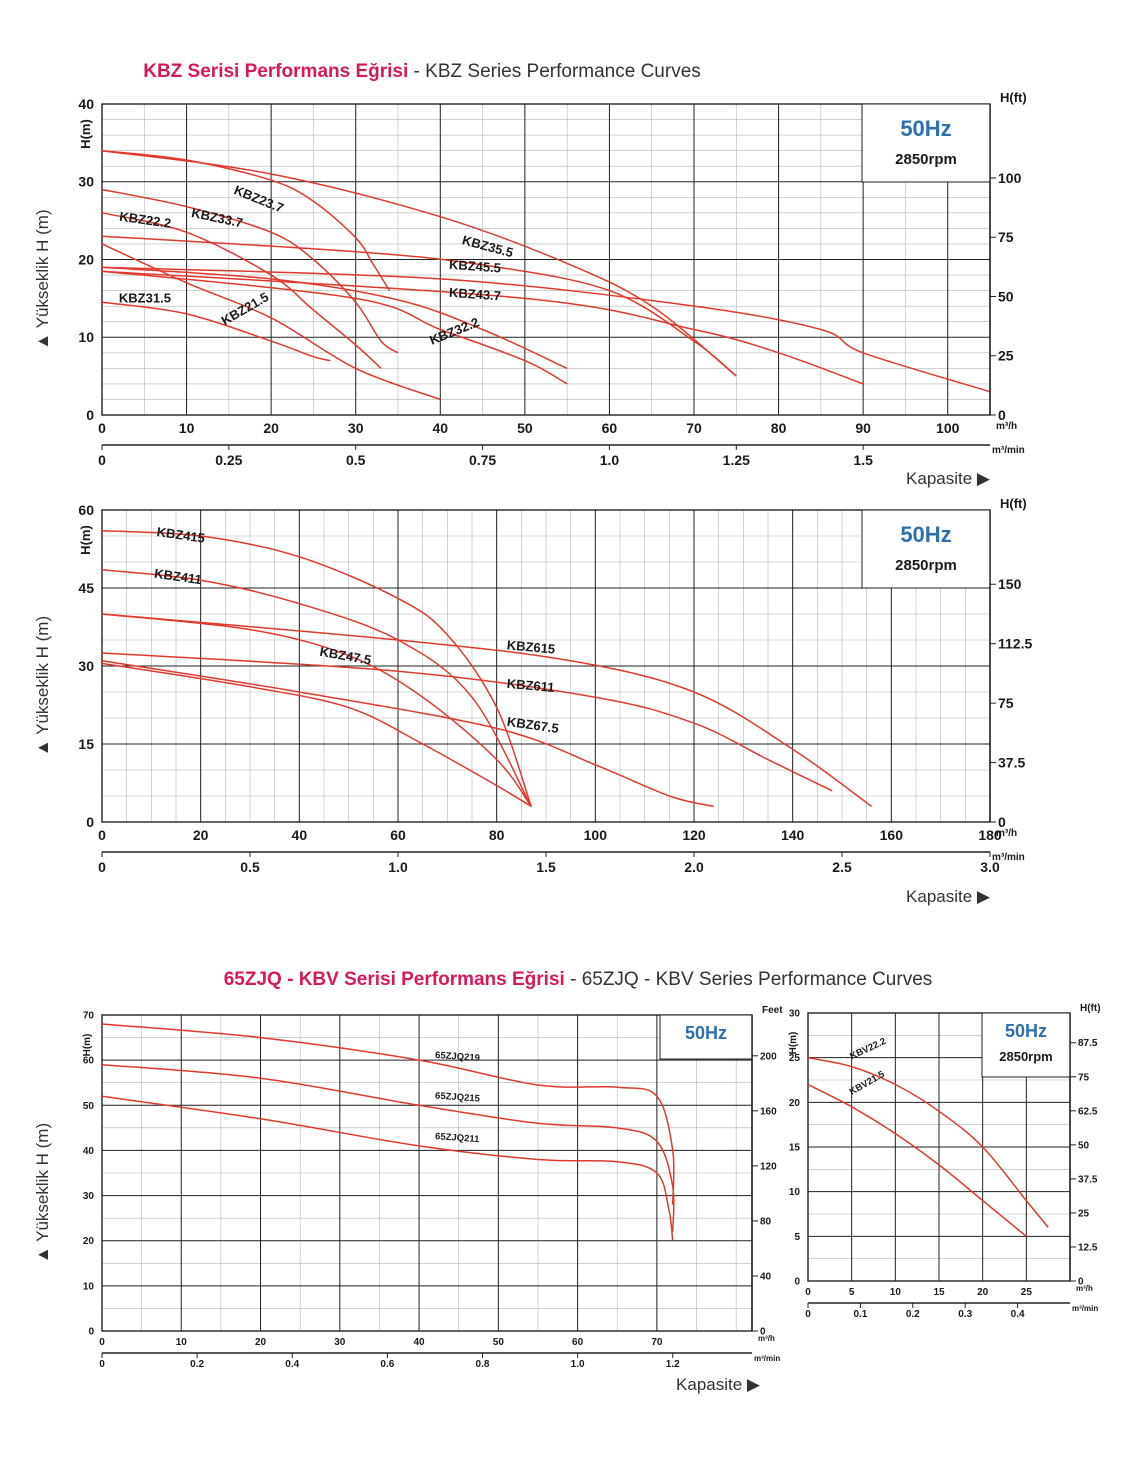 This screenshot has width=1148, height=1480. I want to click on curve-kbz611, so click(467, 722).